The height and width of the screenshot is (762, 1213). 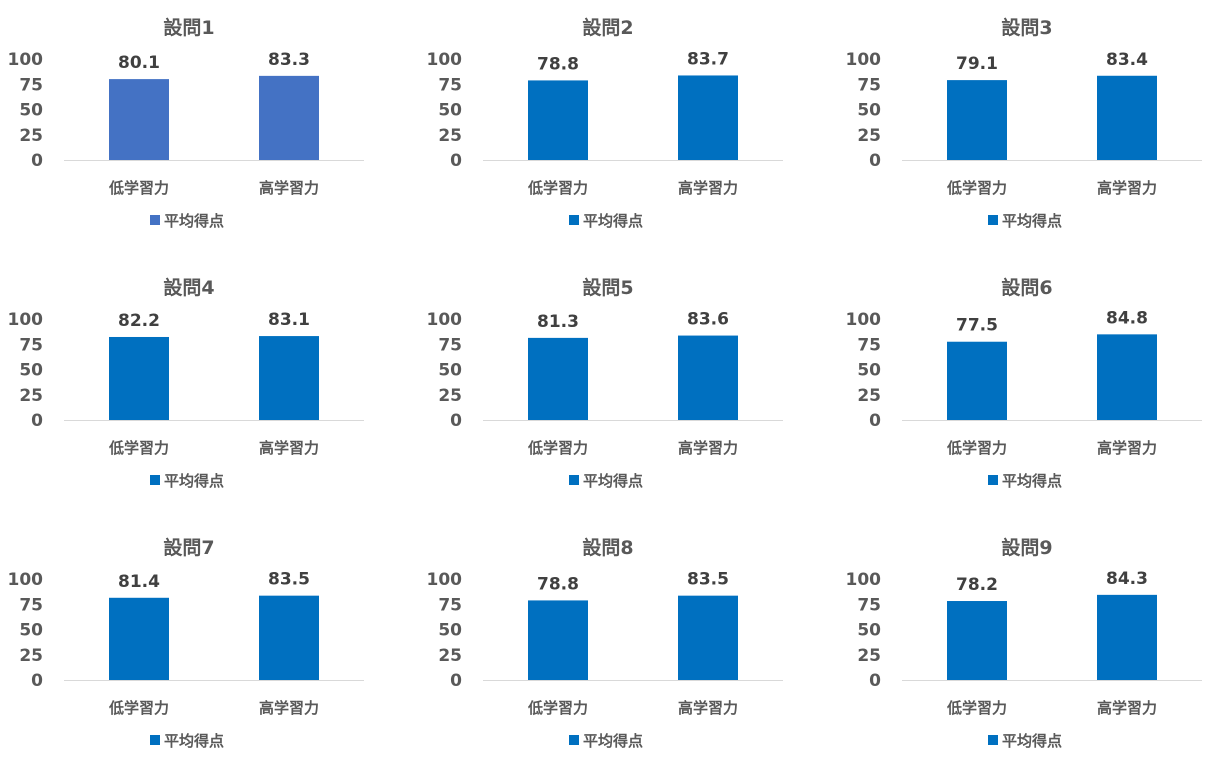 What do you see at coordinates (289, 320) in the screenshot?
I see `data-label: 83.1` at bounding box center [289, 320].